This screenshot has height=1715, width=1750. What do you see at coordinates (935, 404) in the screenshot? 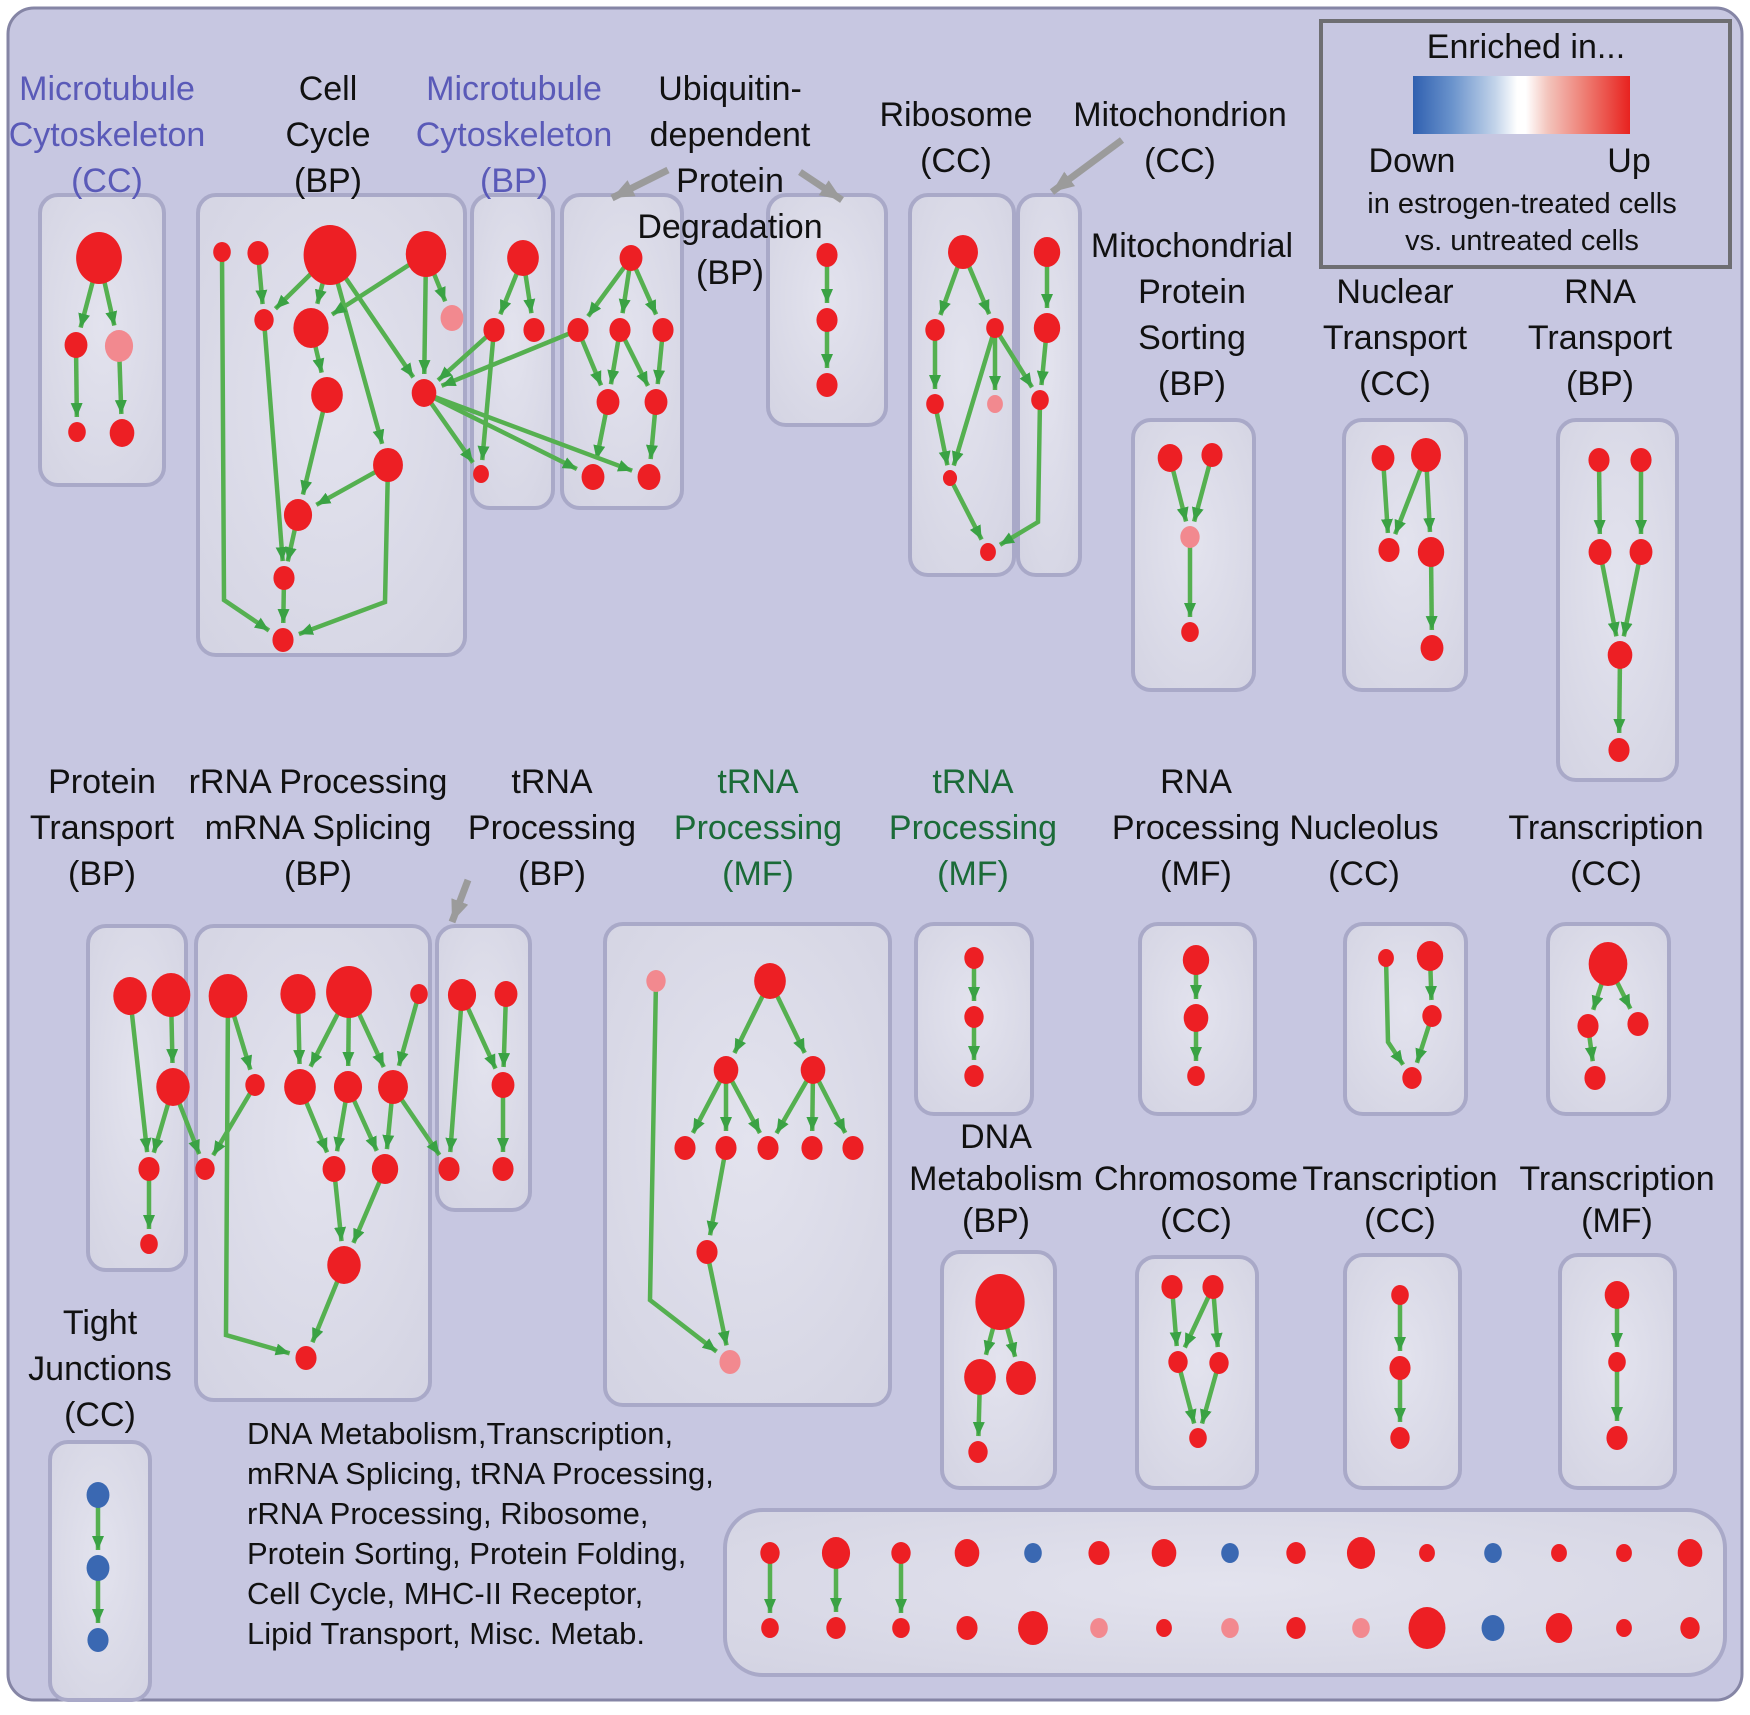
I see `node-ribosome-3-red` at bounding box center [935, 404].